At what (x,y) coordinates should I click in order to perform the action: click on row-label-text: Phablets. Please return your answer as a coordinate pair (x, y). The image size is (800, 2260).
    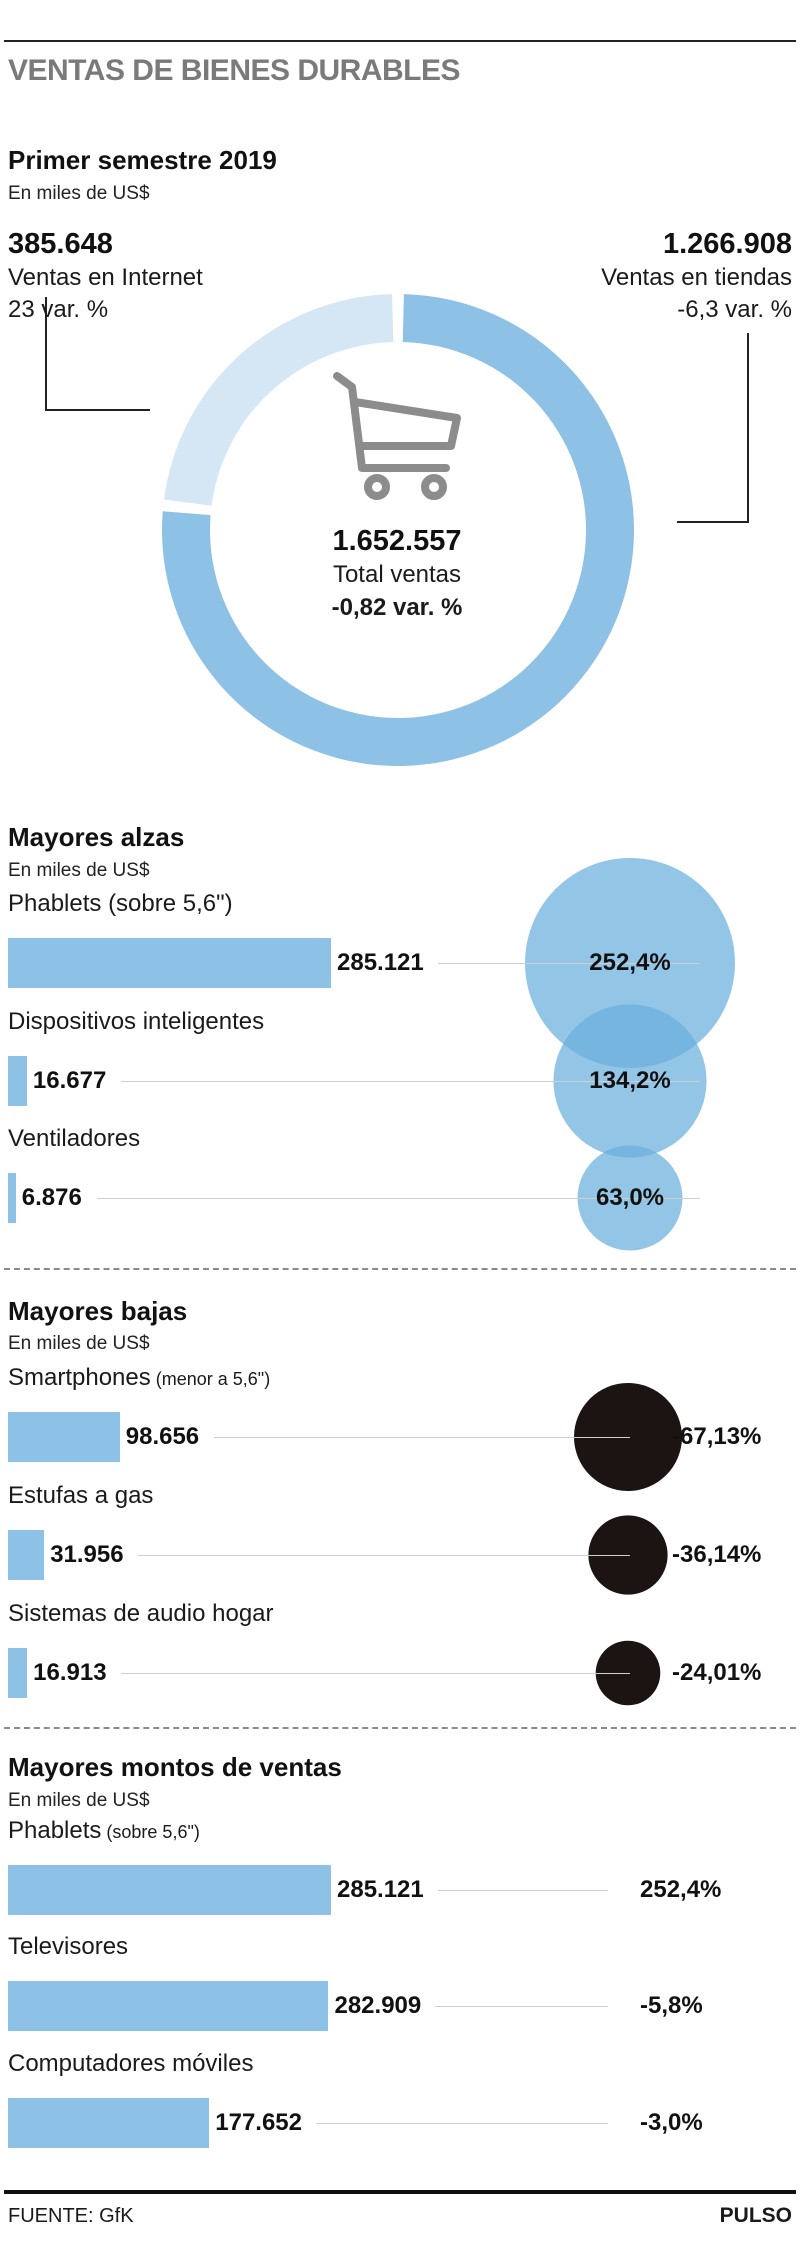
    Looking at the image, I should click on (55, 1830).